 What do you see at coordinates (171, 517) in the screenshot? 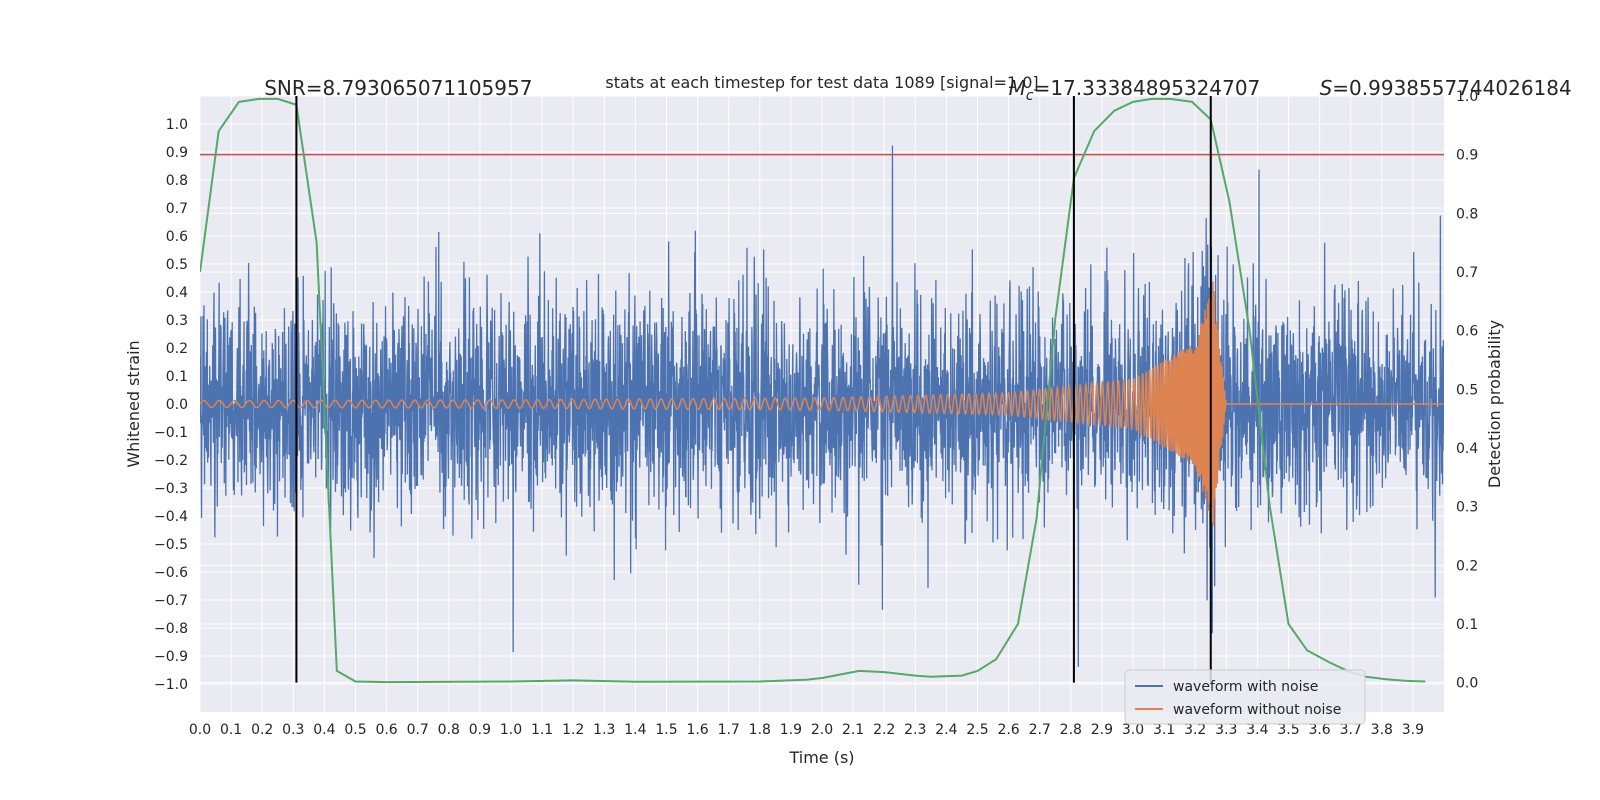
I see `y-tick-label: −0.4` at bounding box center [171, 517].